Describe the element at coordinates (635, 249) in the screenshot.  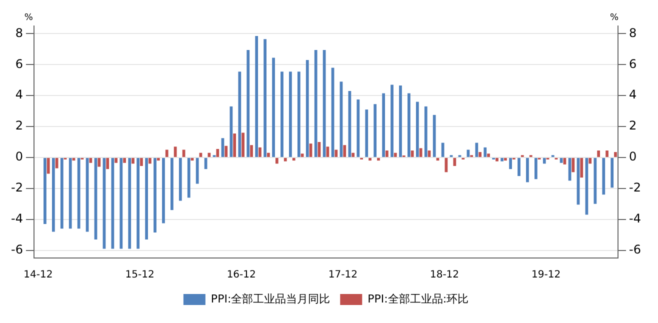
I see `y2-tick-label: -6` at that location.